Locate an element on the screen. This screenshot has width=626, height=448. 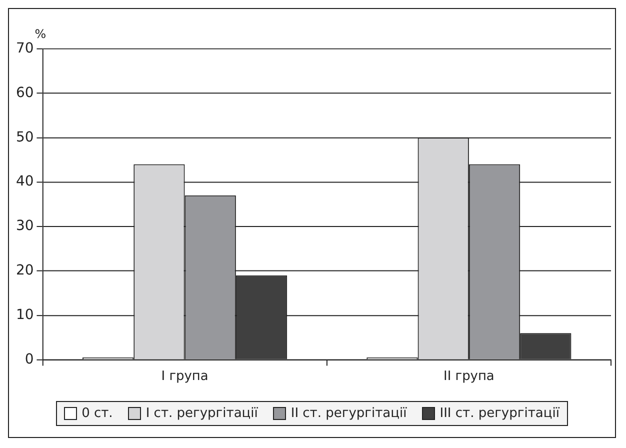
y-axis-title: % is located at coordinates (40, 33).